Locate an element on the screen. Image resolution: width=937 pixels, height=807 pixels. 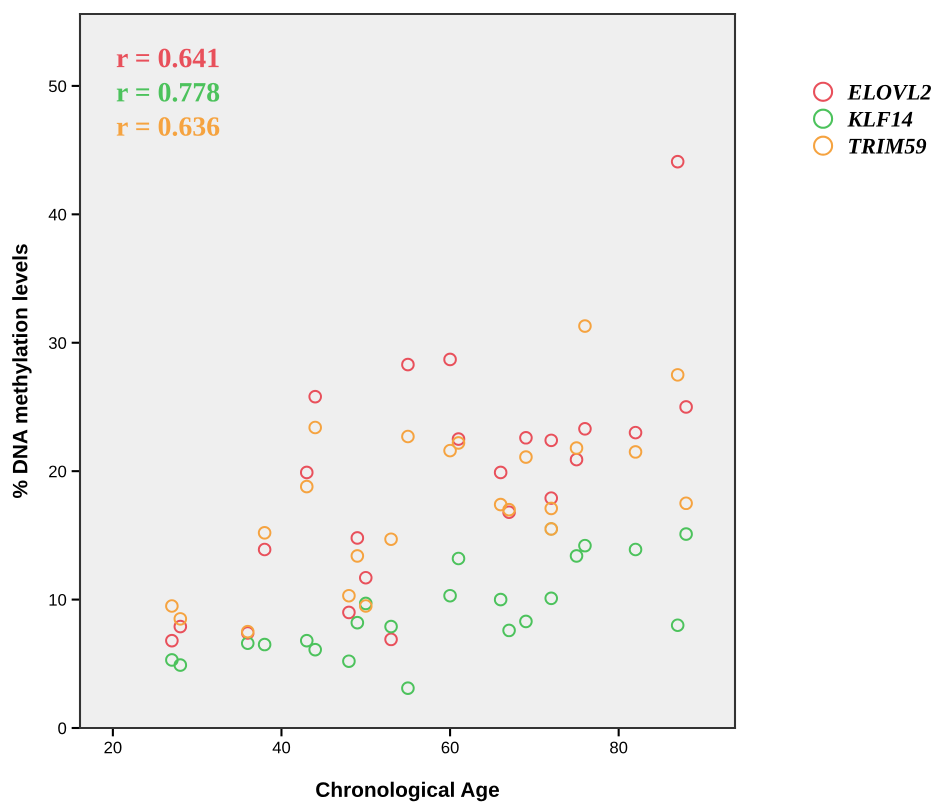
legend-label: ELOVL2 is located at coordinates (889, 92).